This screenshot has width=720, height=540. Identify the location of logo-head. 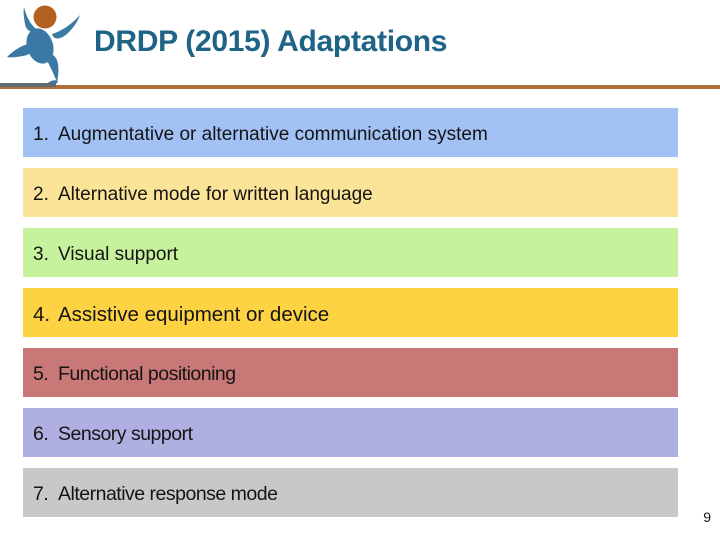
(45, 17).